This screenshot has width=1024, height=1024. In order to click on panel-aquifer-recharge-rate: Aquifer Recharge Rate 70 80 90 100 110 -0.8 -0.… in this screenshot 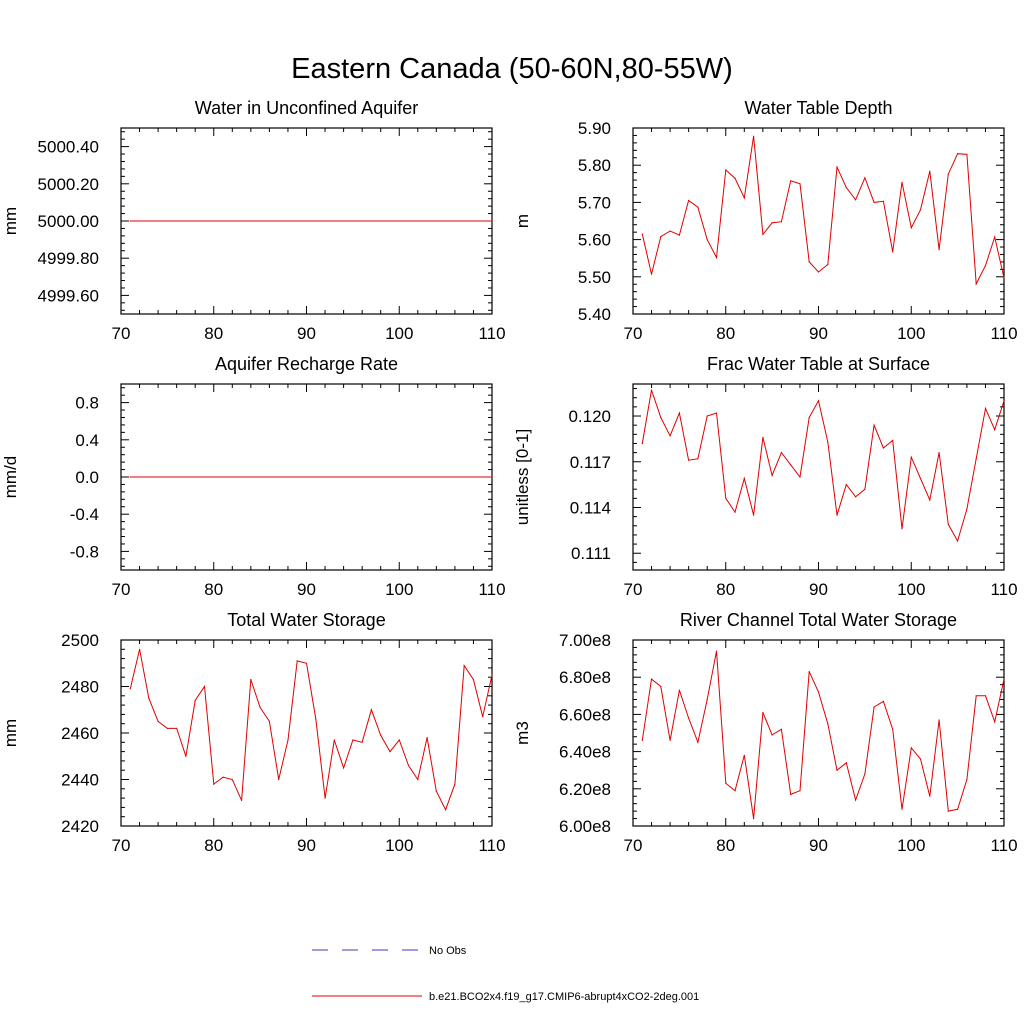, I will do `click(253, 476)`.